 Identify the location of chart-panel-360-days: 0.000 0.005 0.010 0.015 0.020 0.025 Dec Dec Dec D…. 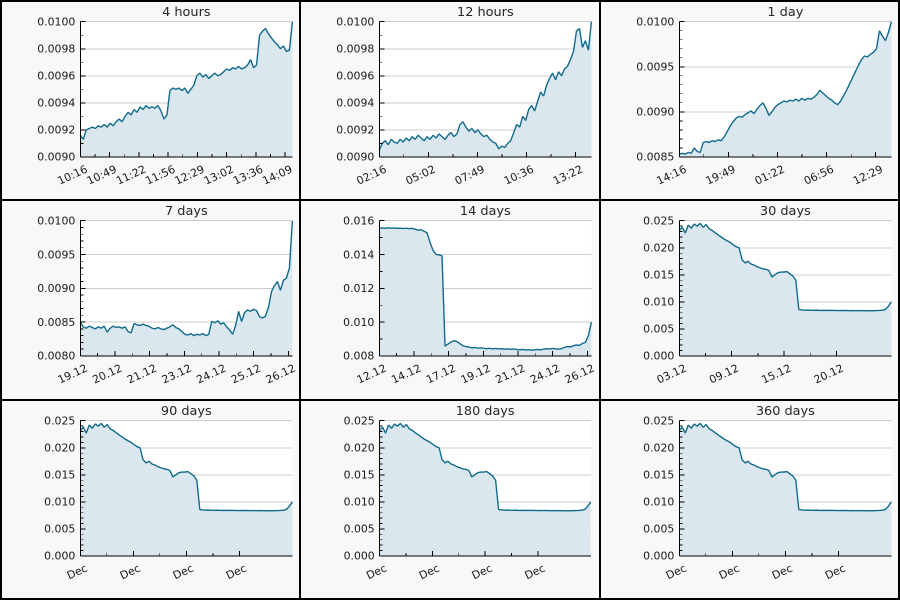
(749, 499).